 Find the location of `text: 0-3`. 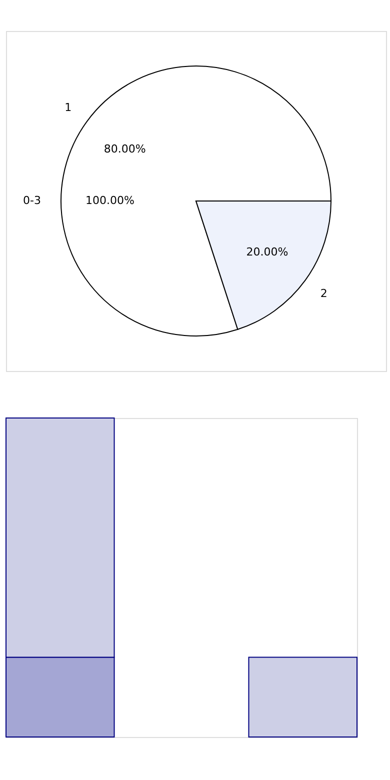

text: 0-3 is located at coordinates (32, 200).